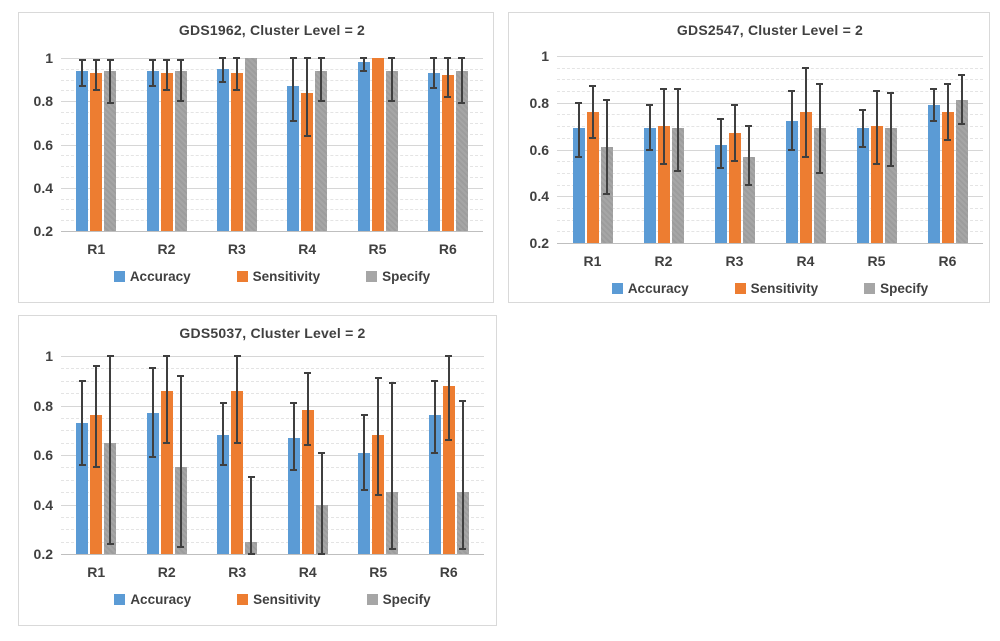 This screenshot has width=1000, height=641. I want to click on bar-specify-r1, so click(606, 195).